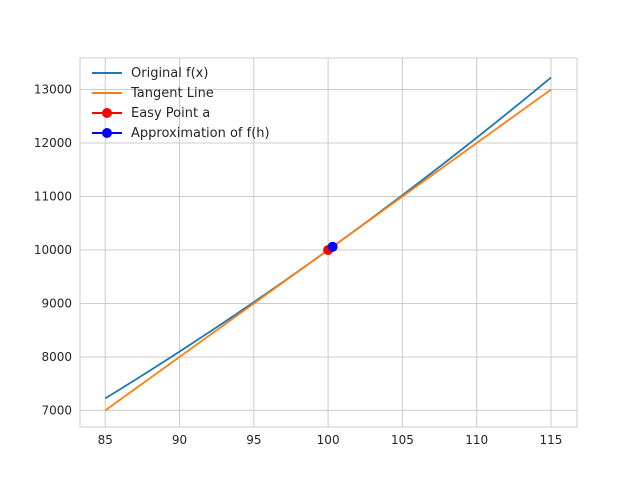  Describe the element at coordinates (53, 197) in the screenshot. I see `y-tick-label: 11000` at that location.